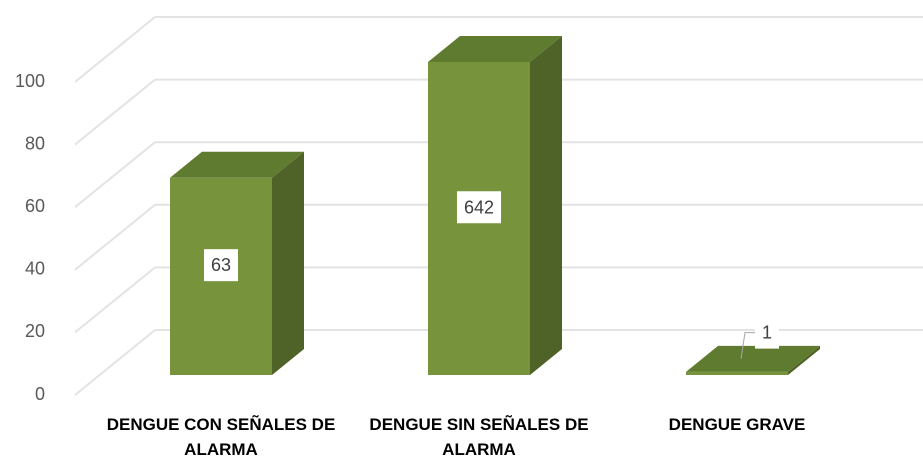 This screenshot has width=923, height=462. What do you see at coordinates (40, 394) in the screenshot?
I see `y-tick-label: 0` at bounding box center [40, 394].